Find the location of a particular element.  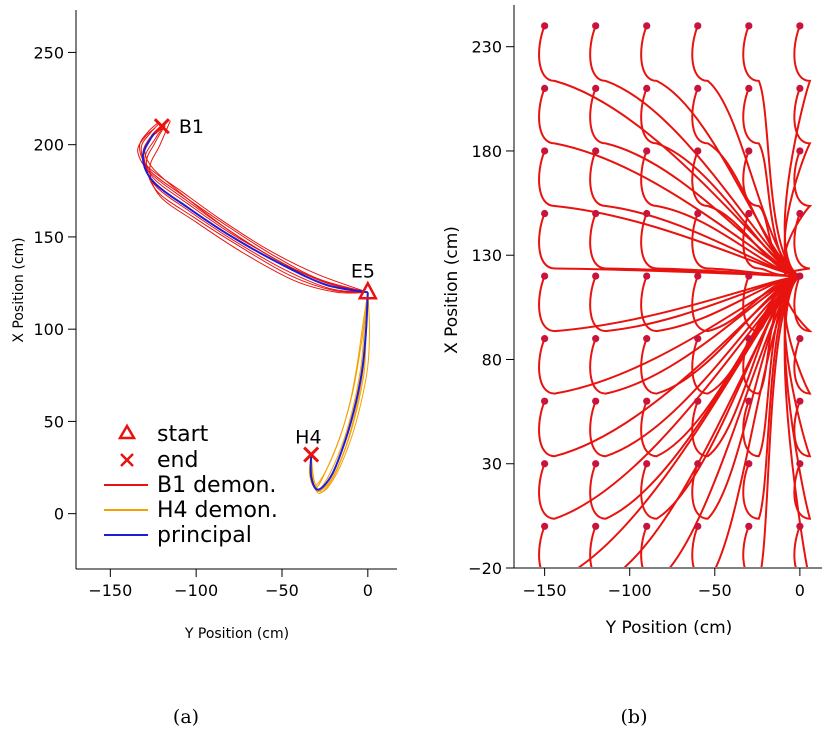

panel-b-caption: (b) is located at coordinates (634, 717).